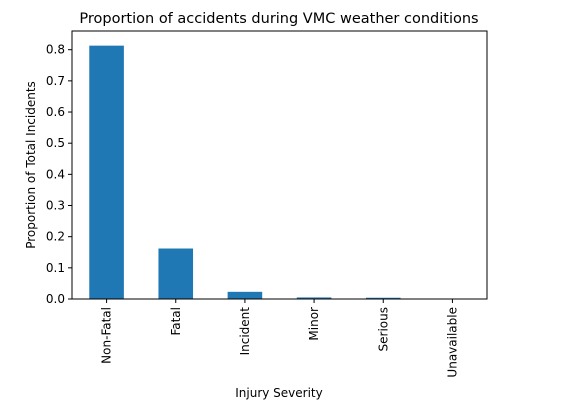 The height and width of the screenshot is (414, 567). Describe the element at coordinates (55, 206) in the screenshot. I see `y-tick-label: 0.3` at that location.